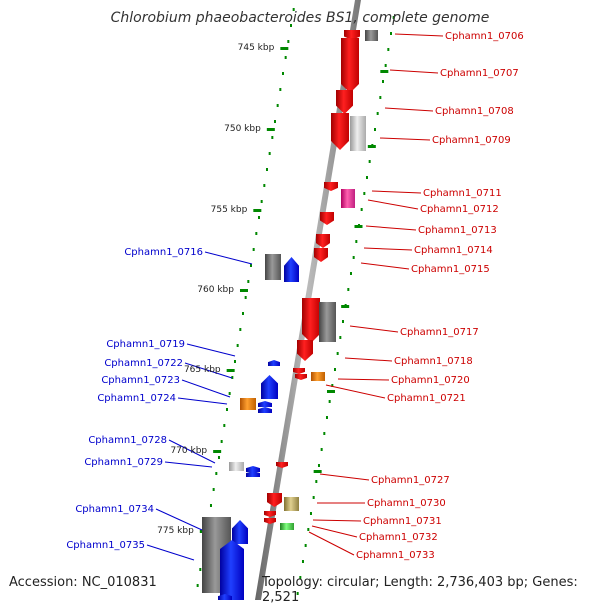  What do you see at coordinates (83, 582) in the screenshot?
I see `accession-text: Accession: NC_010831` at bounding box center [83, 582].